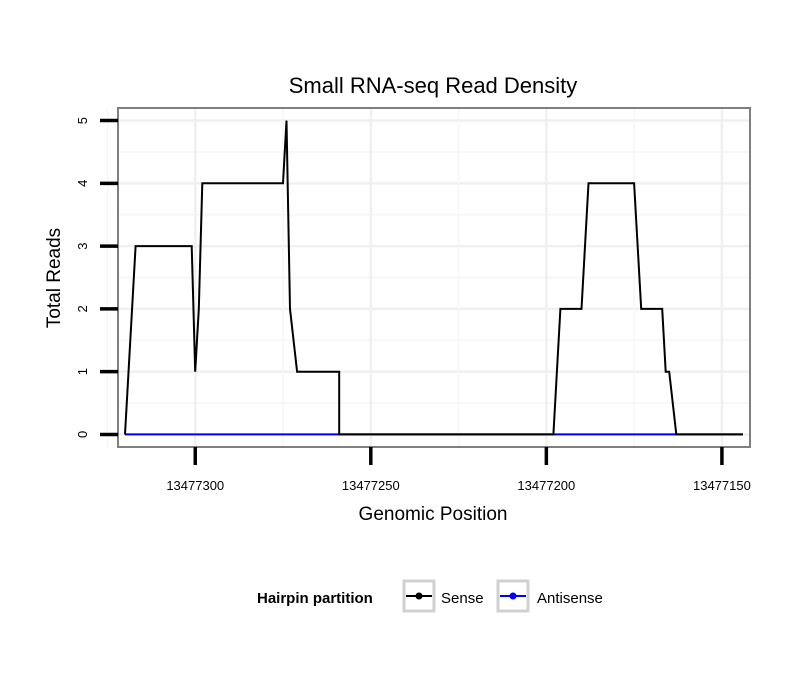  I want to click on legend-marker-antisense, so click(513, 596).